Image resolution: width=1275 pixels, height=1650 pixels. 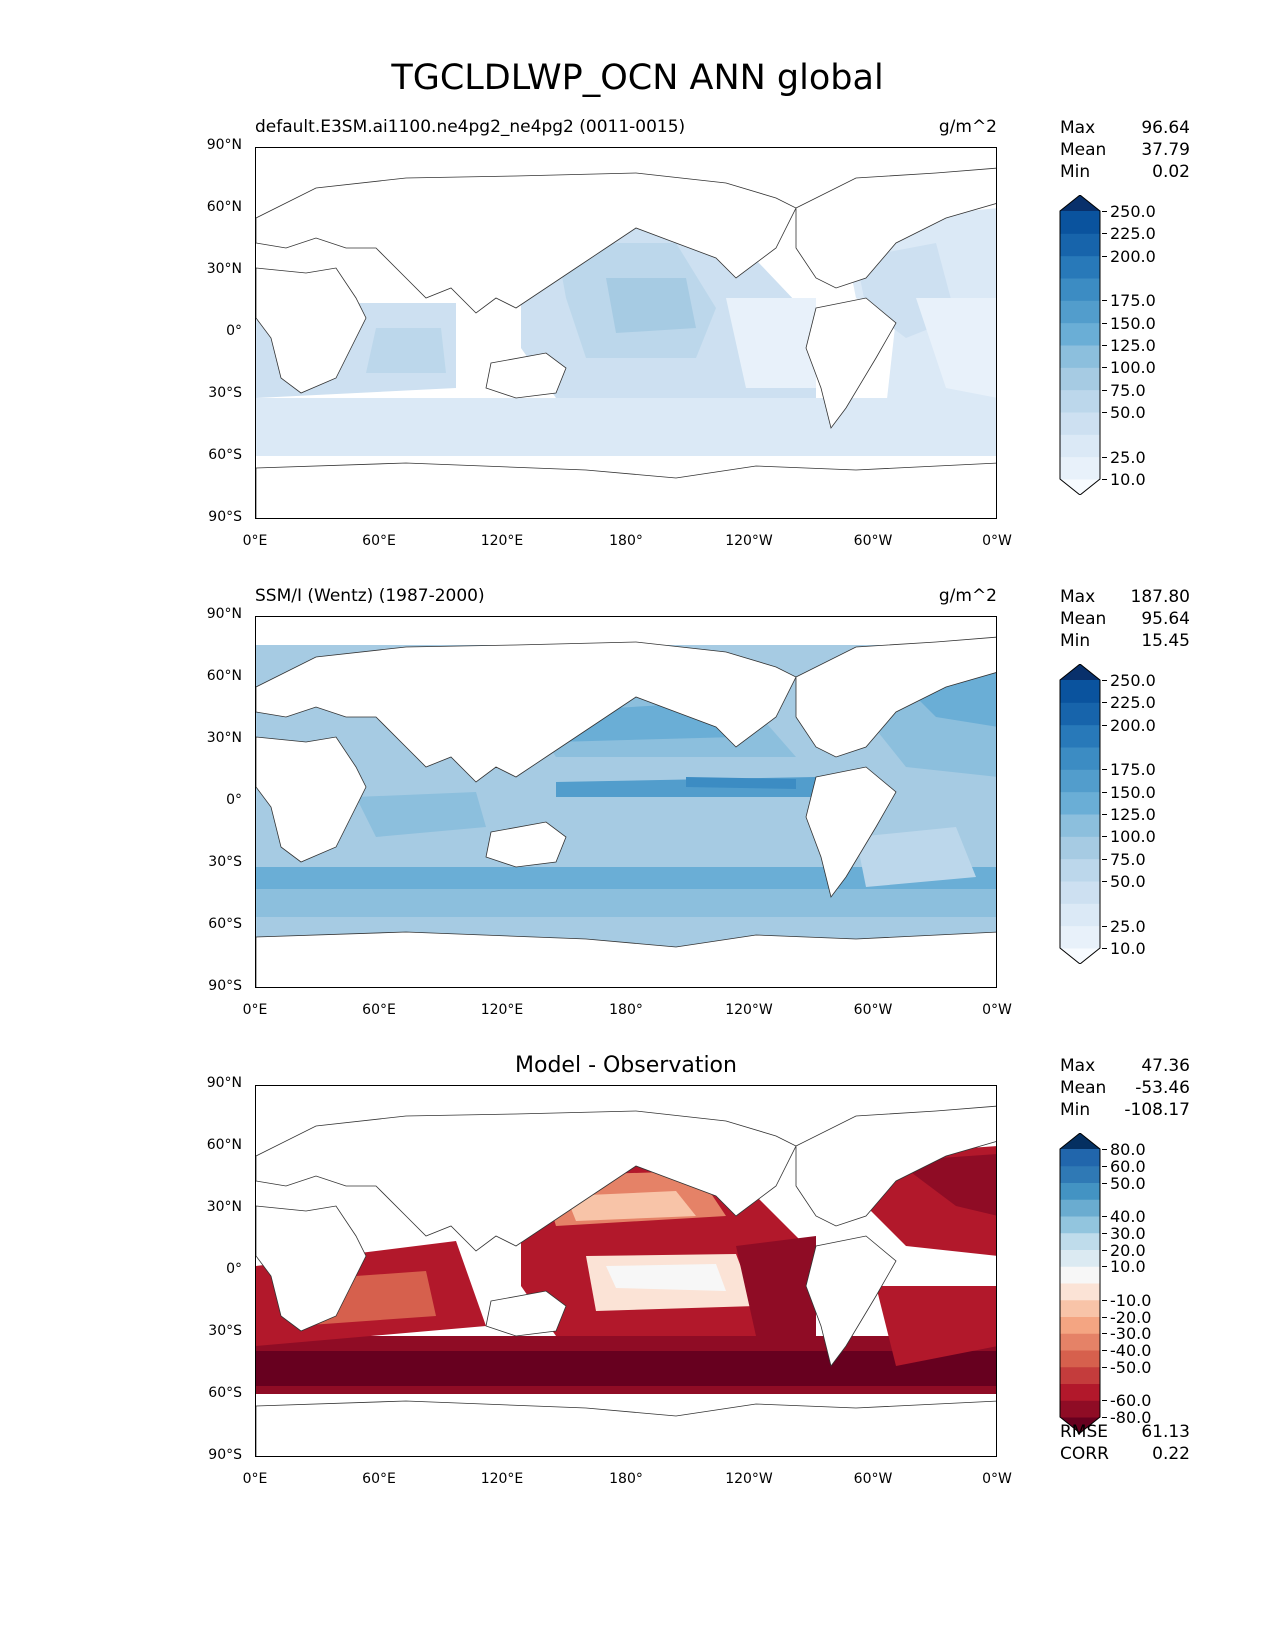 What do you see at coordinates (1133, 680) in the screenshot?
I see `colorbar-tick-label: 250.0` at bounding box center [1133, 680].